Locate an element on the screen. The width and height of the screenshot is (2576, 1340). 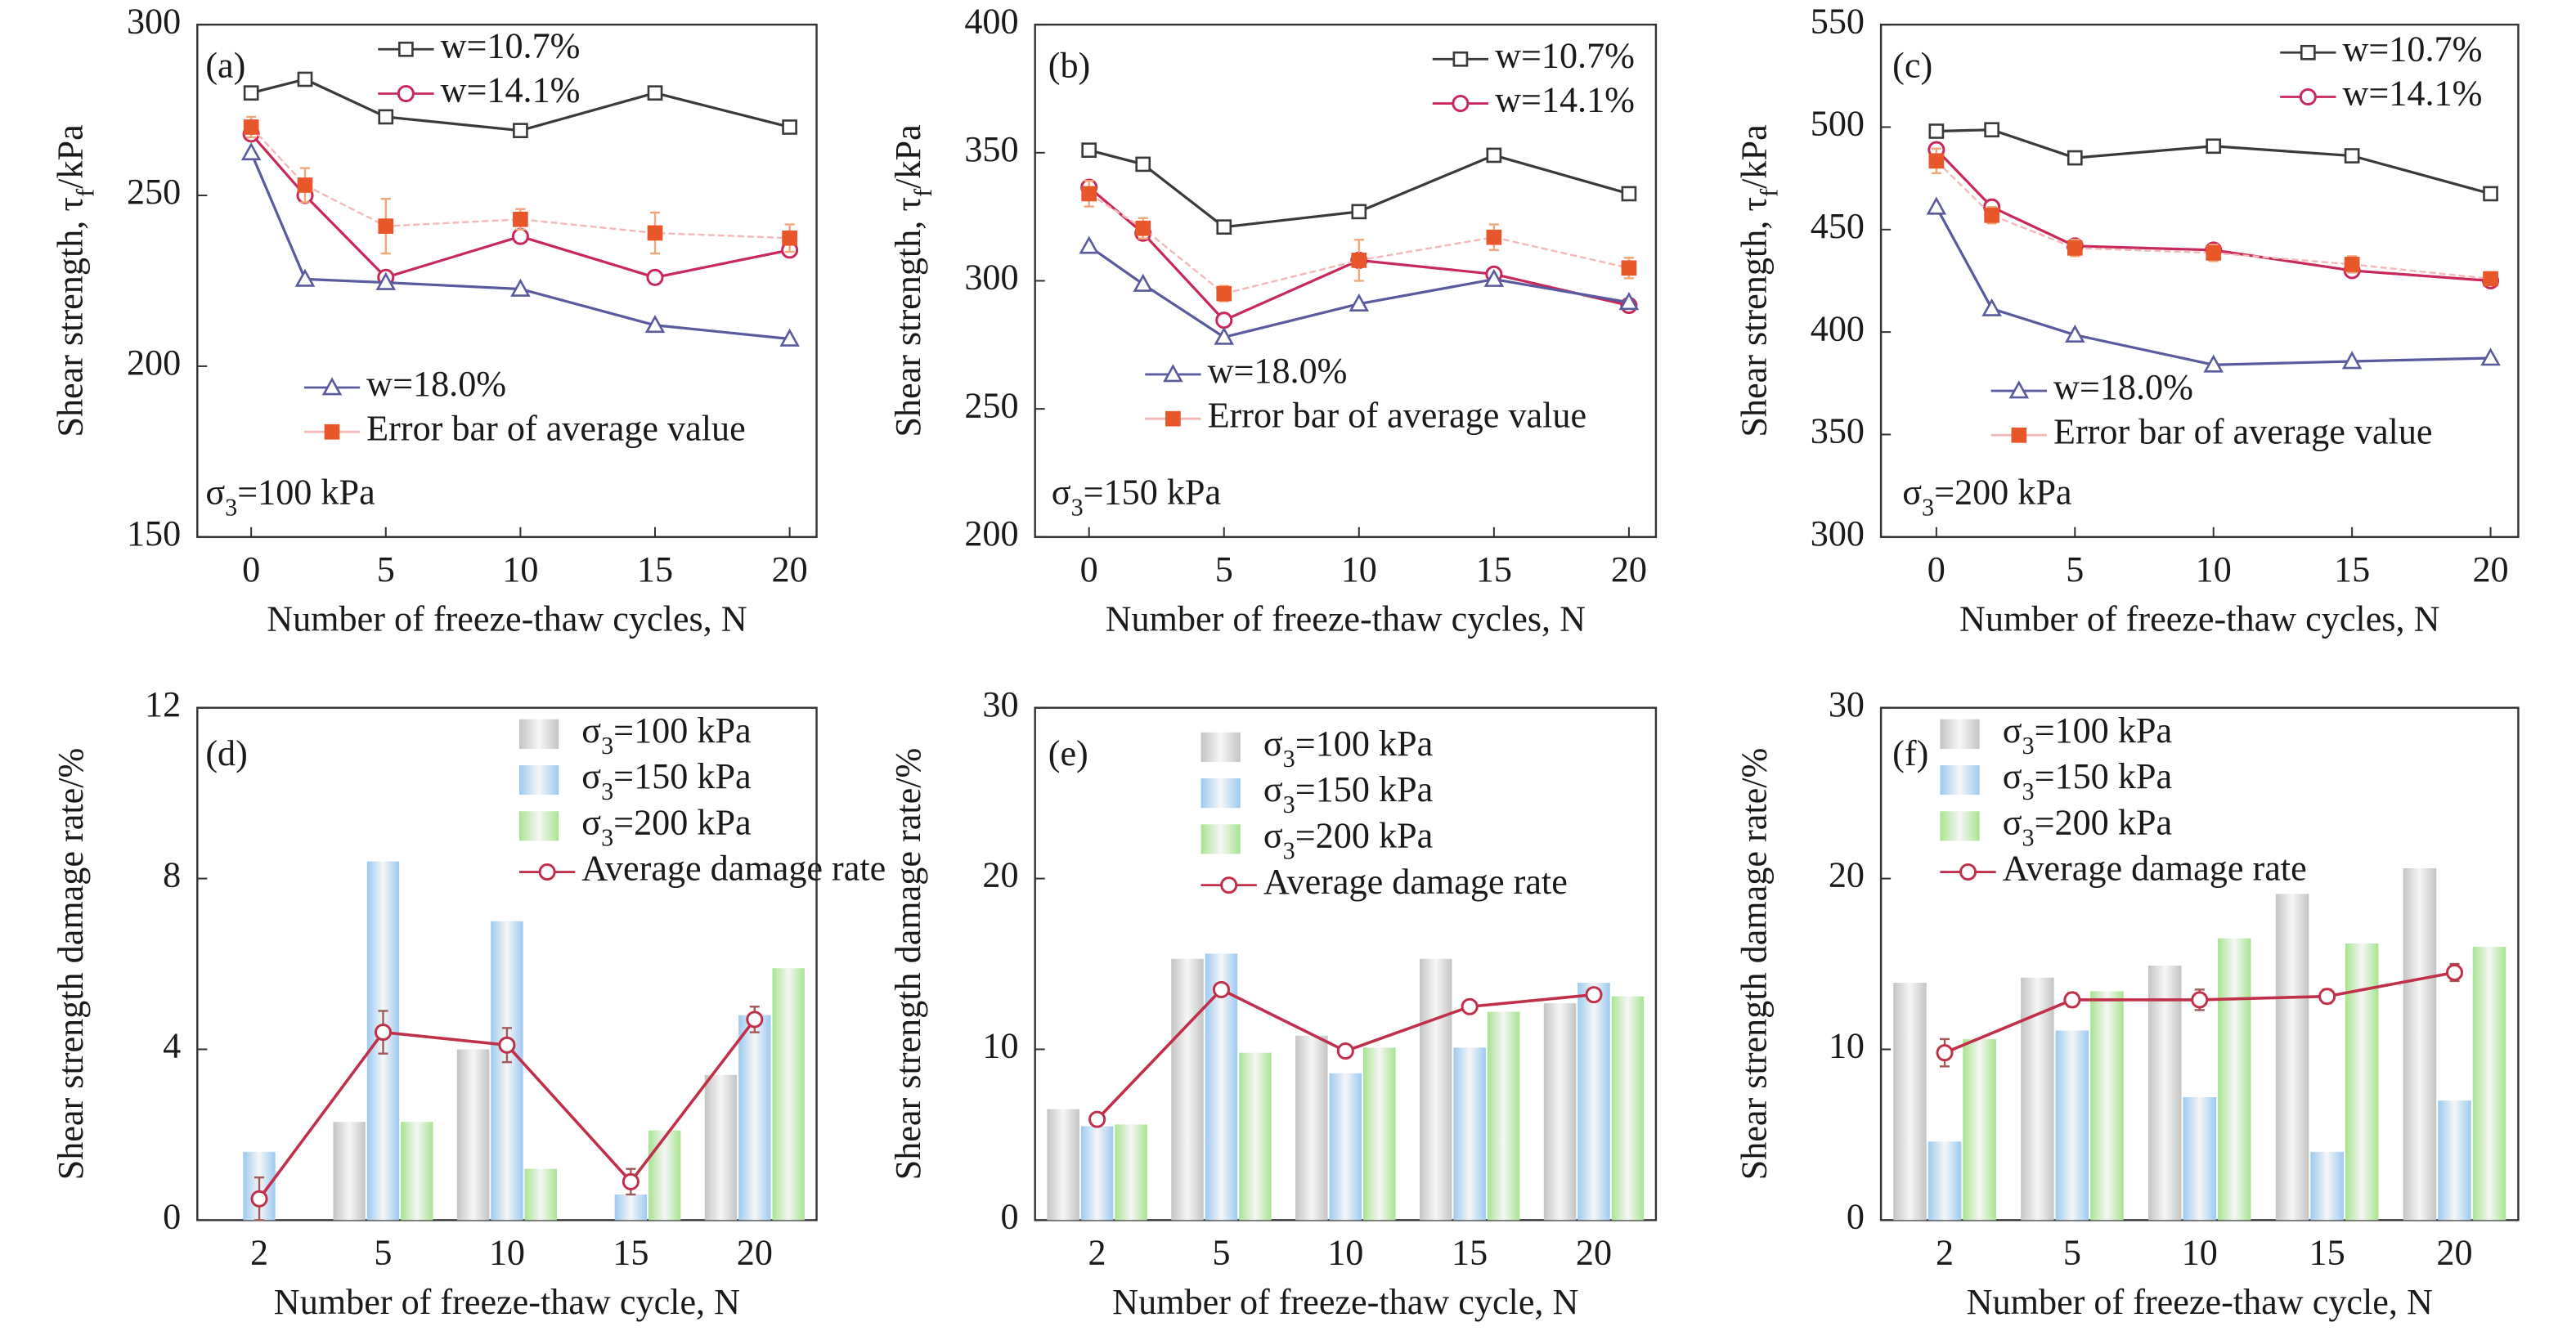
x-tick-label: 20 is located at coordinates (1629, 569).